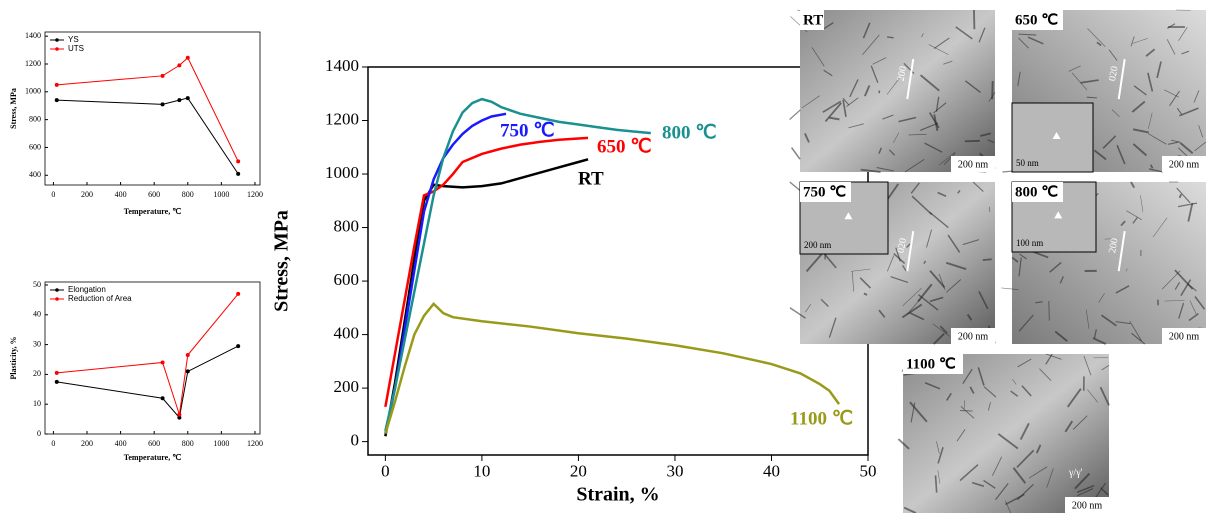 This screenshot has width=1206, height=513. I want to click on y-tick-label: 600, so click(35, 146).